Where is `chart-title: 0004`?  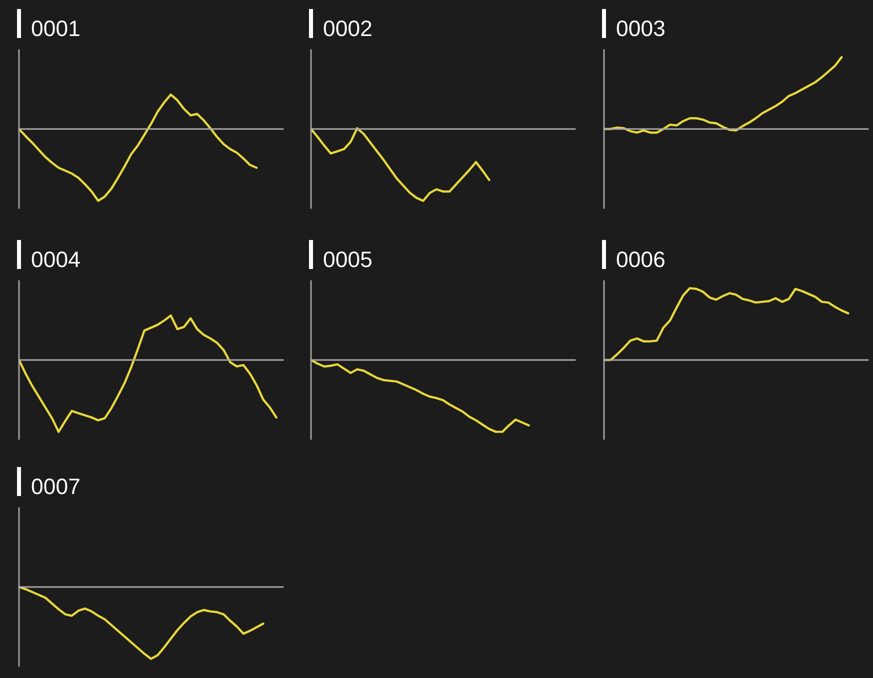
chart-title: 0004 is located at coordinates (56, 259).